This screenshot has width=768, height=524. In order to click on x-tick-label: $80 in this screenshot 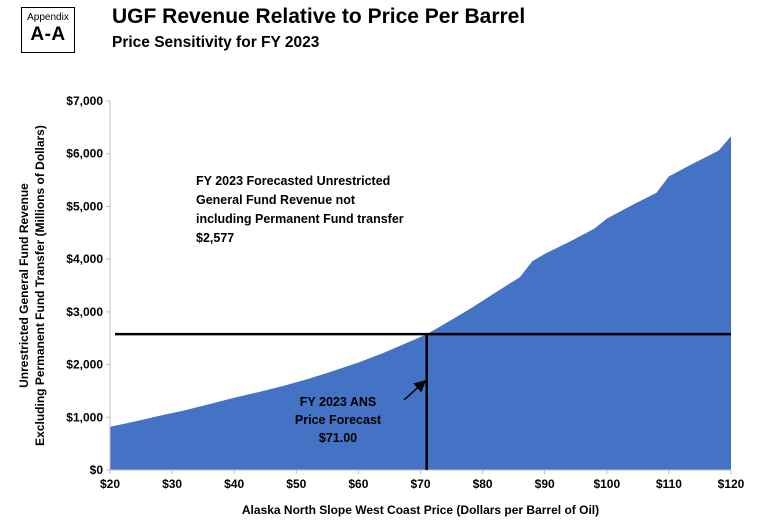, I will do `click(483, 484)`.